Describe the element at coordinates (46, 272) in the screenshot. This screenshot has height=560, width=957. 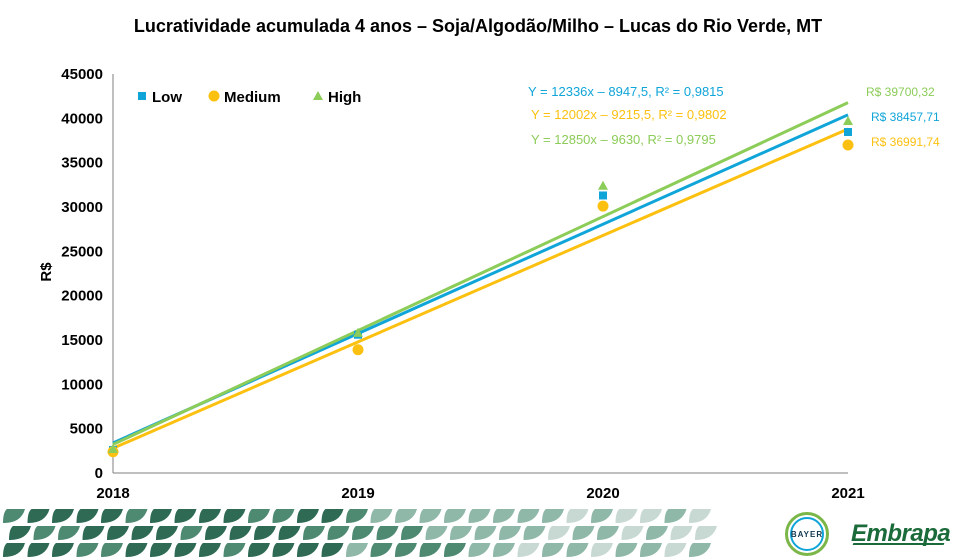
I see `y-axis-label: R$` at that location.